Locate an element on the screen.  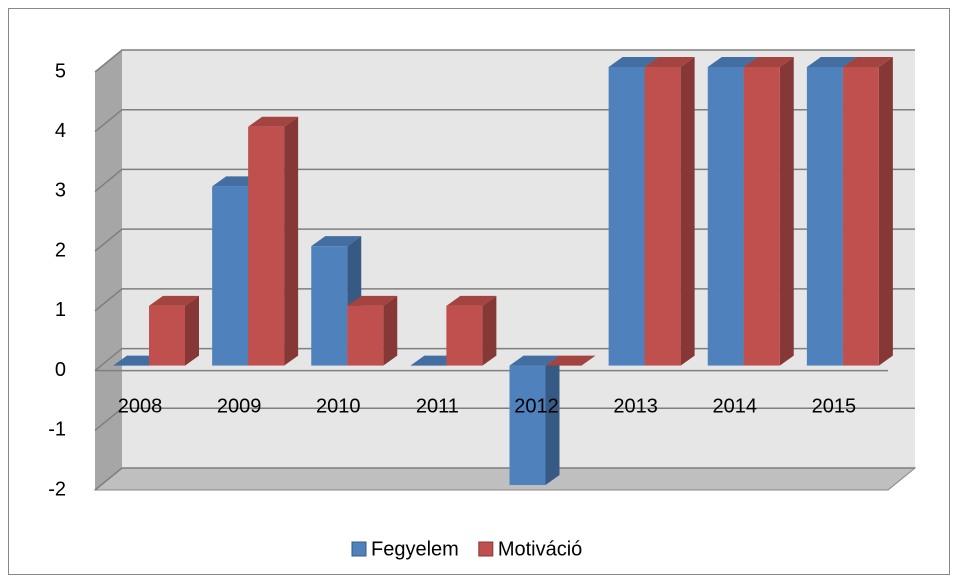
floor is located at coordinates (505, 479).